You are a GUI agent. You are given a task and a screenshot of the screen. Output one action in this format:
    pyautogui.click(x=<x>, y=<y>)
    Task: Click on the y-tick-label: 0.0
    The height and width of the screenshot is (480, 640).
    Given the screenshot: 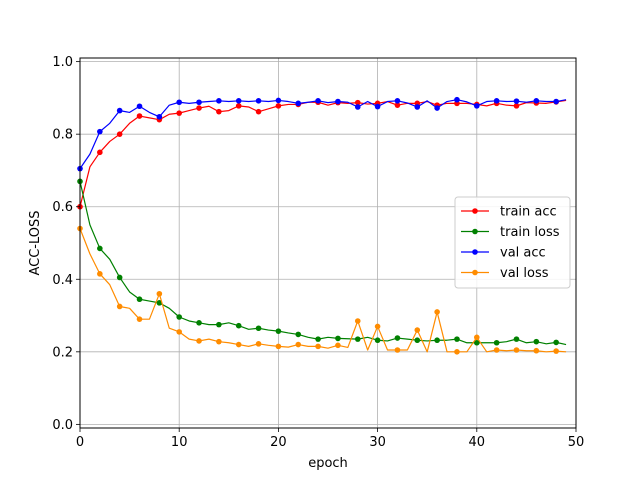 What is the action you would take?
    pyautogui.click(x=62, y=425)
    